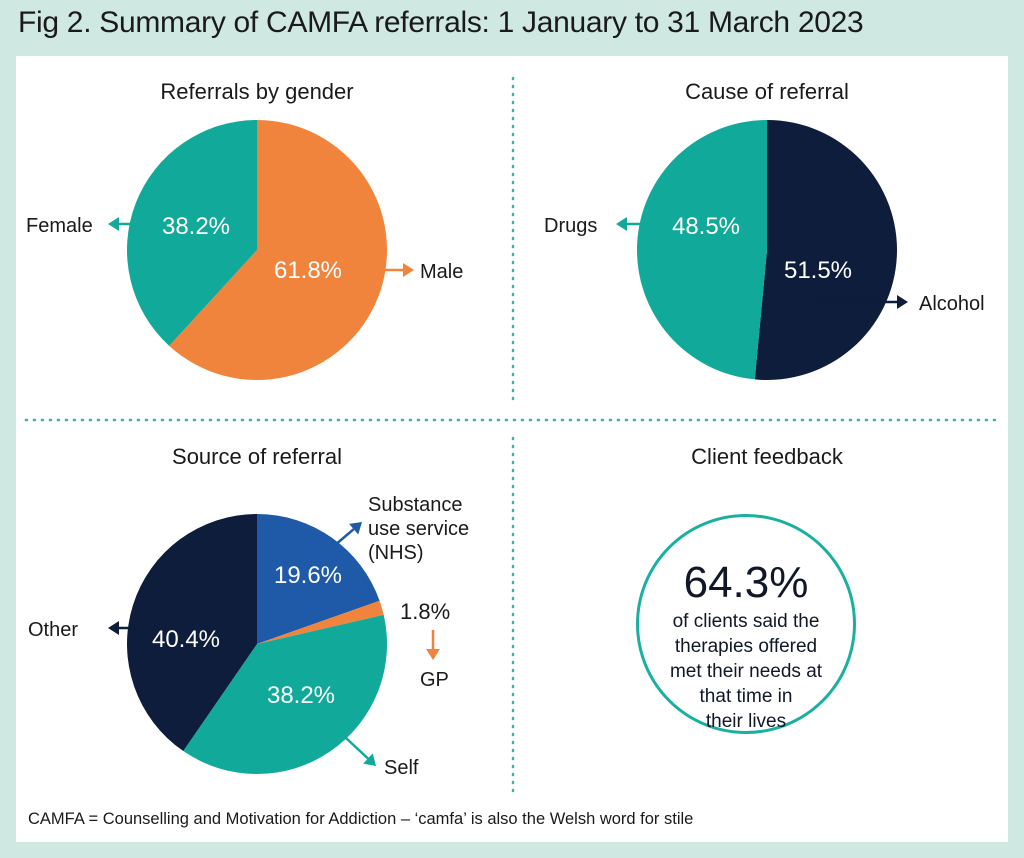  What do you see at coordinates (767, 91) in the screenshot?
I see `chart-title: Cause of referral` at bounding box center [767, 91].